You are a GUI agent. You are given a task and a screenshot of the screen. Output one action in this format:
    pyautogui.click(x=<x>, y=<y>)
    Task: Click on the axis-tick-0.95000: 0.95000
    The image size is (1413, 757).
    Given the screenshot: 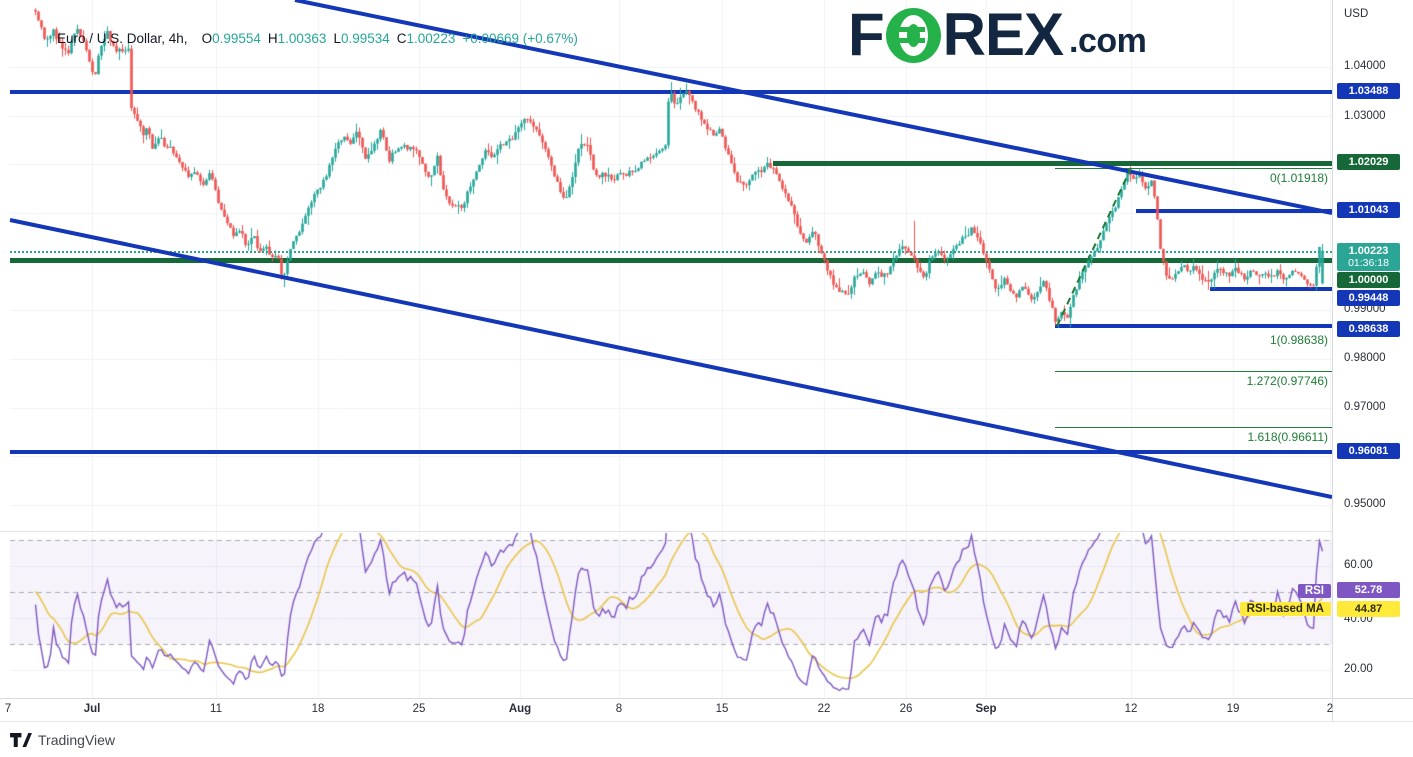 What is the action you would take?
    pyautogui.click(x=1365, y=504)
    